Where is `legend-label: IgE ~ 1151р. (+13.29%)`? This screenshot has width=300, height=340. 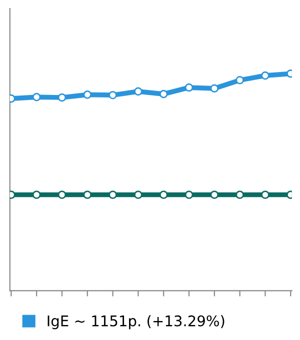 legend-label: IgE ~ 1151р. (+13.29%) is located at coordinates (136, 322).